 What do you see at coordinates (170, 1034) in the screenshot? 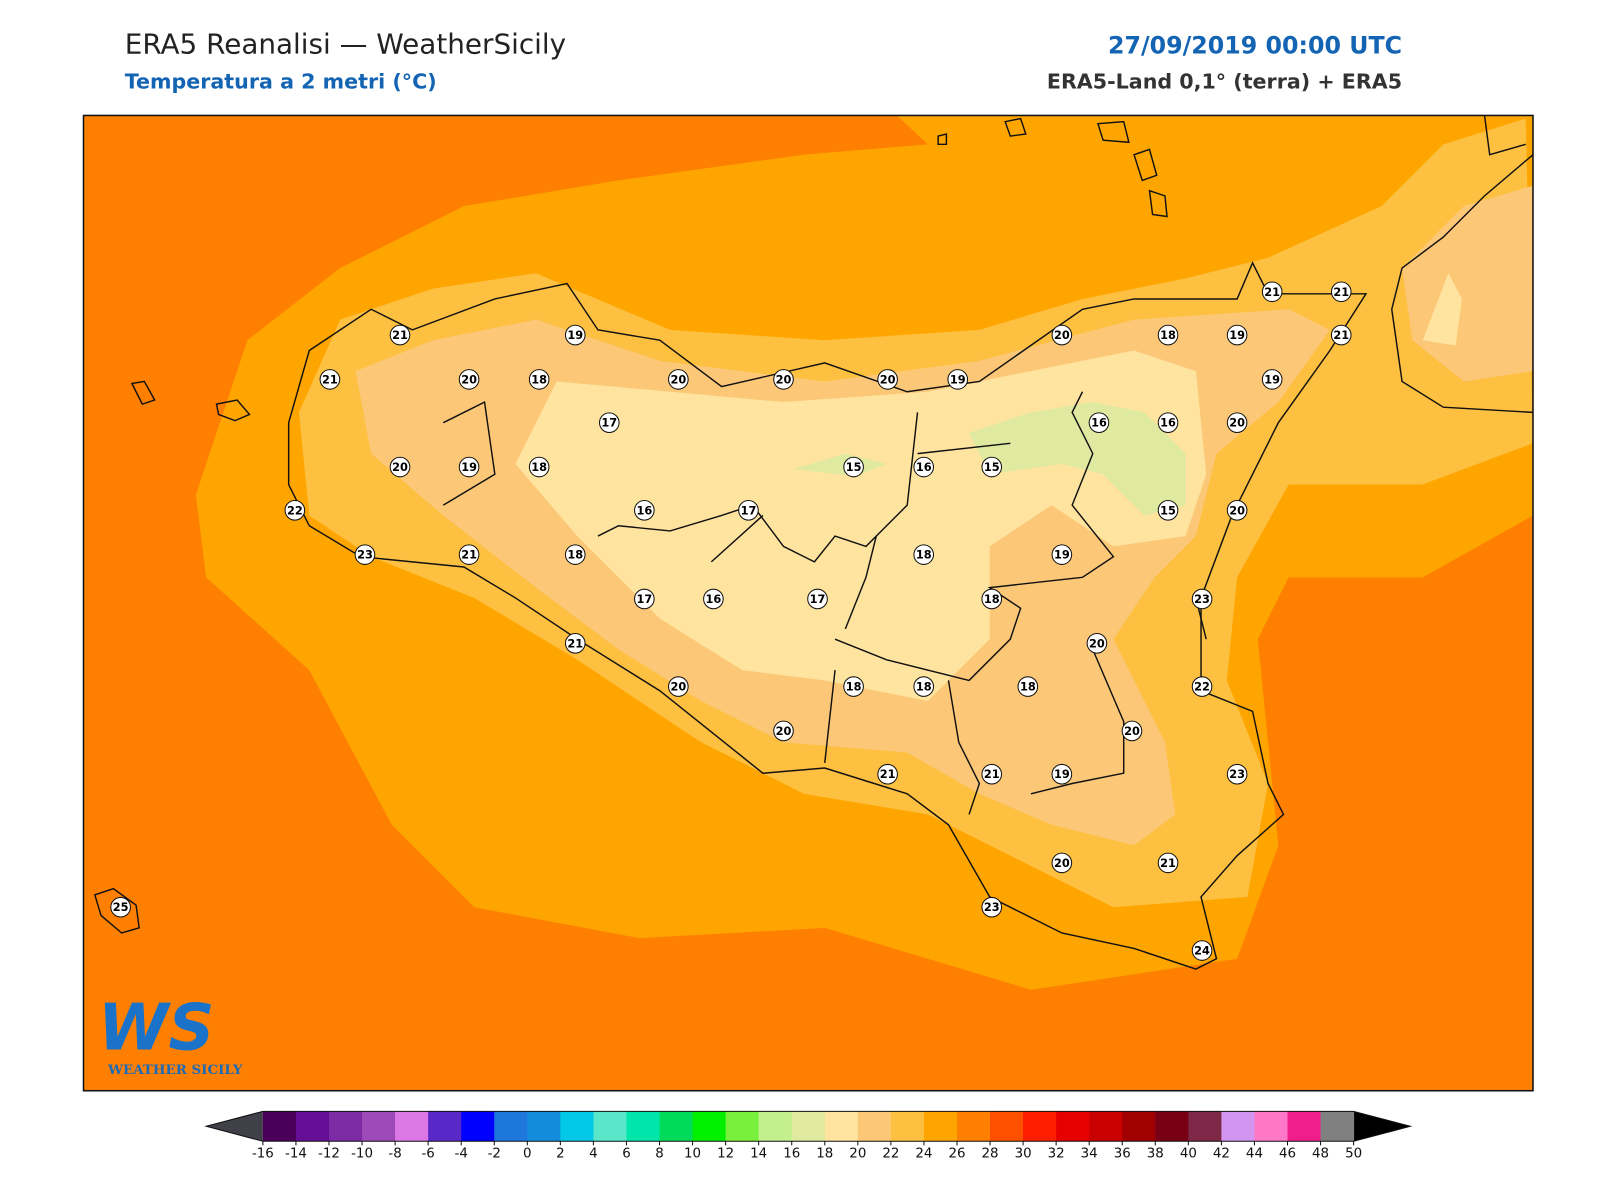
I see `logo: WS WEATHER SICILY` at bounding box center [170, 1034].